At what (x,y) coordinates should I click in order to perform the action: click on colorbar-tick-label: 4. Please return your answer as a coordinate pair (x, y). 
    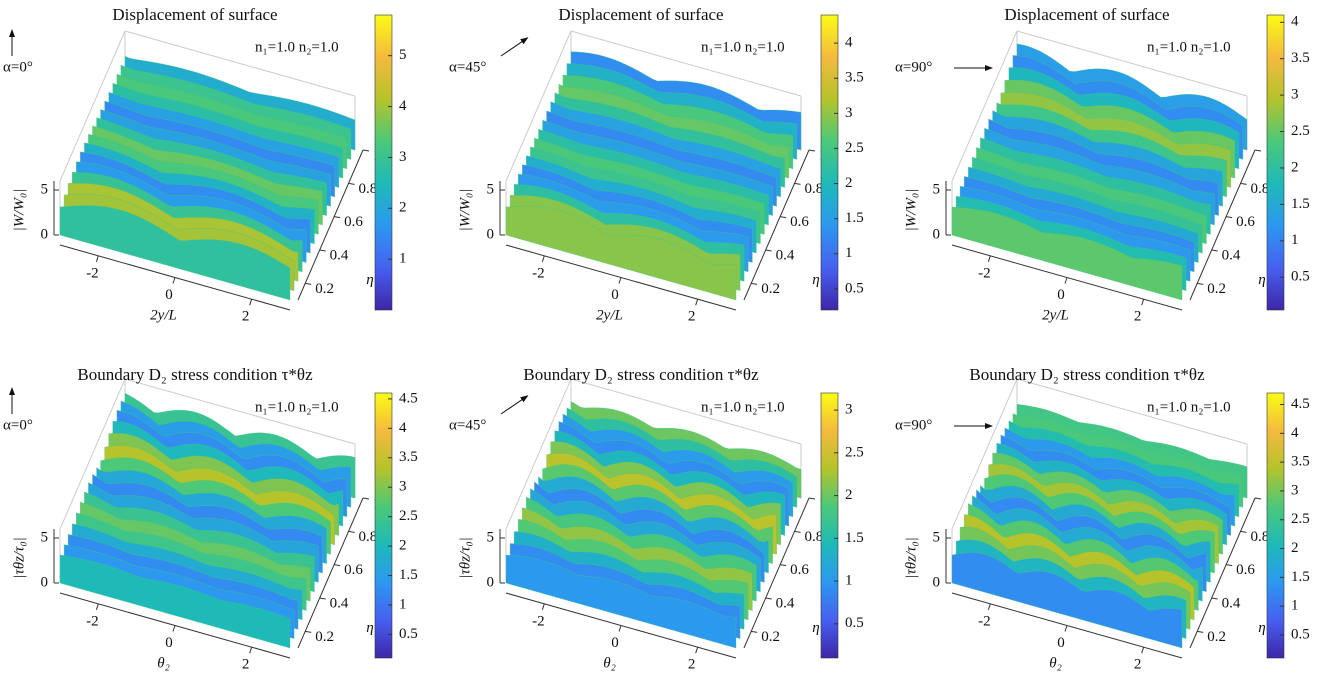
    Looking at the image, I should click on (403, 428).